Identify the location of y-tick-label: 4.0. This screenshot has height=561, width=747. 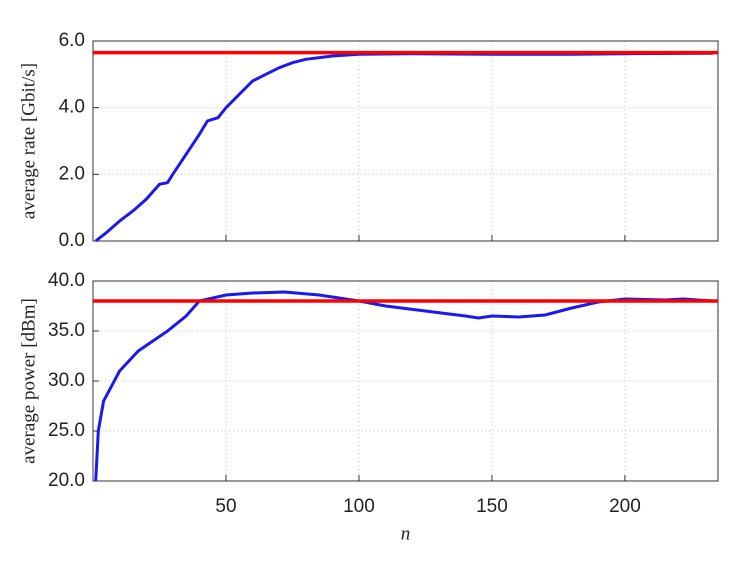
(72, 107).